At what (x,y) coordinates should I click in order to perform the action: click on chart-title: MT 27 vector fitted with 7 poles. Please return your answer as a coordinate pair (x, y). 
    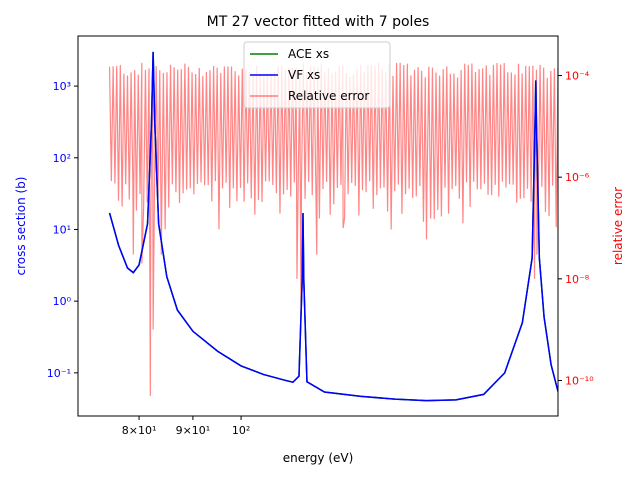
    Looking at the image, I should click on (318, 22).